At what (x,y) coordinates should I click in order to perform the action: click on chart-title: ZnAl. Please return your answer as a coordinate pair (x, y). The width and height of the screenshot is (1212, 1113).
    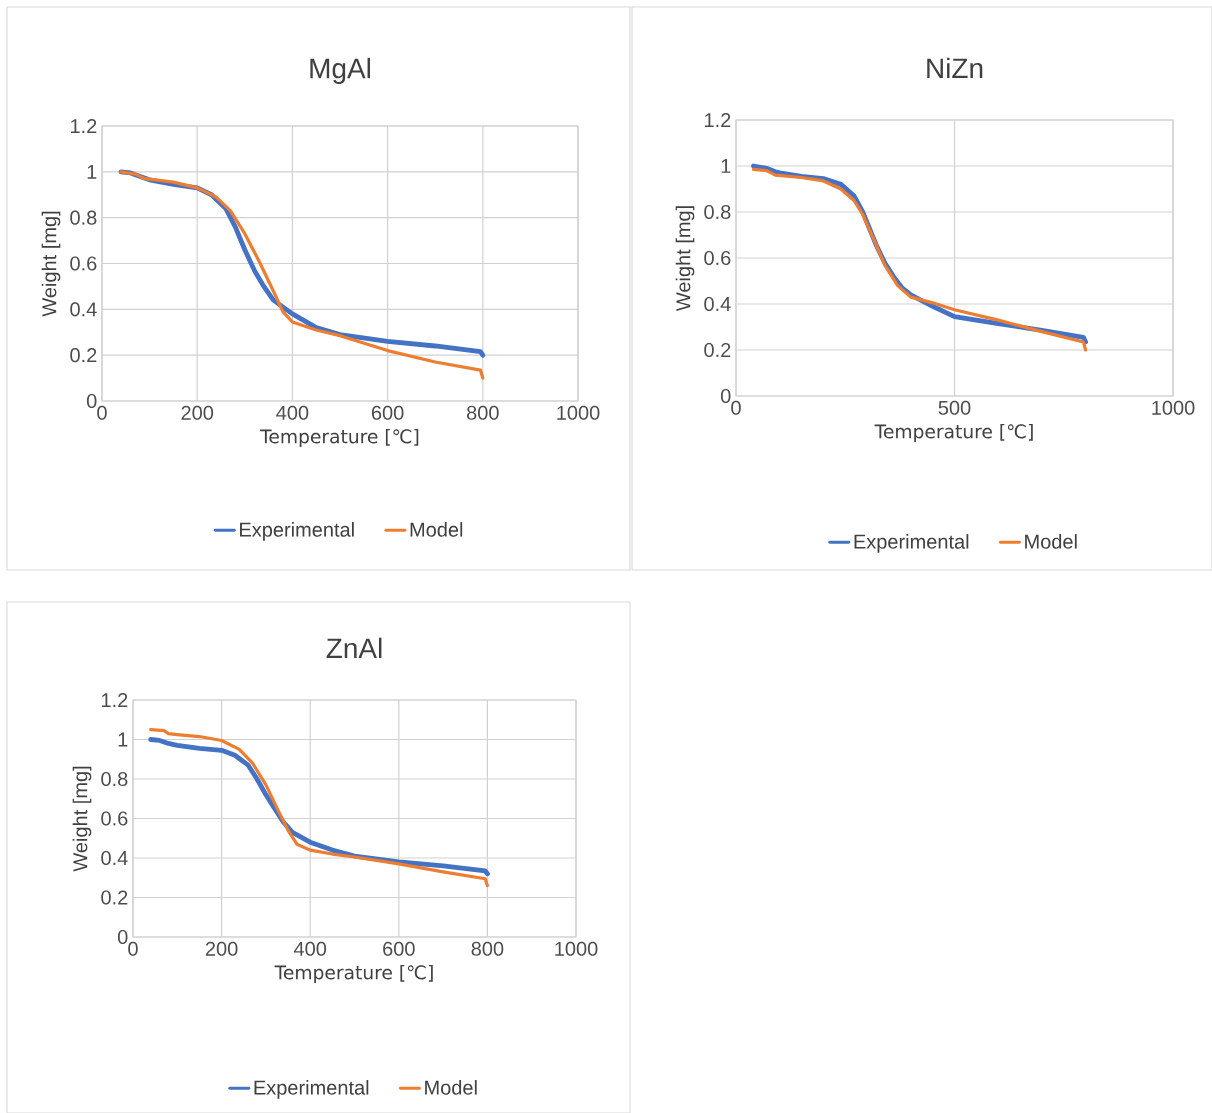
    Looking at the image, I should click on (354, 647).